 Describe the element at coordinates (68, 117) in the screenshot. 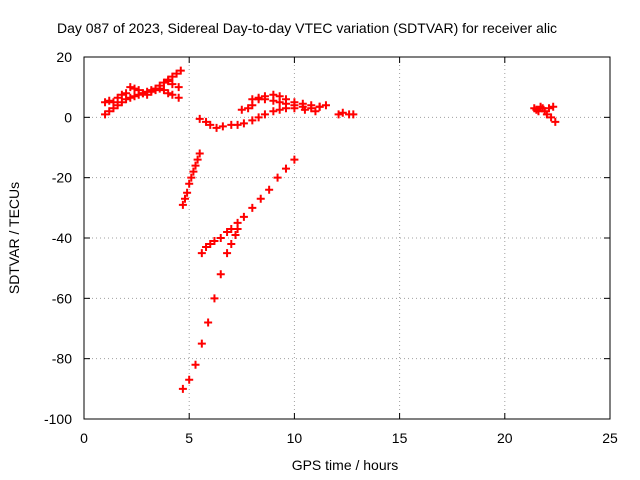

I see `y-tick-label: 0` at that location.